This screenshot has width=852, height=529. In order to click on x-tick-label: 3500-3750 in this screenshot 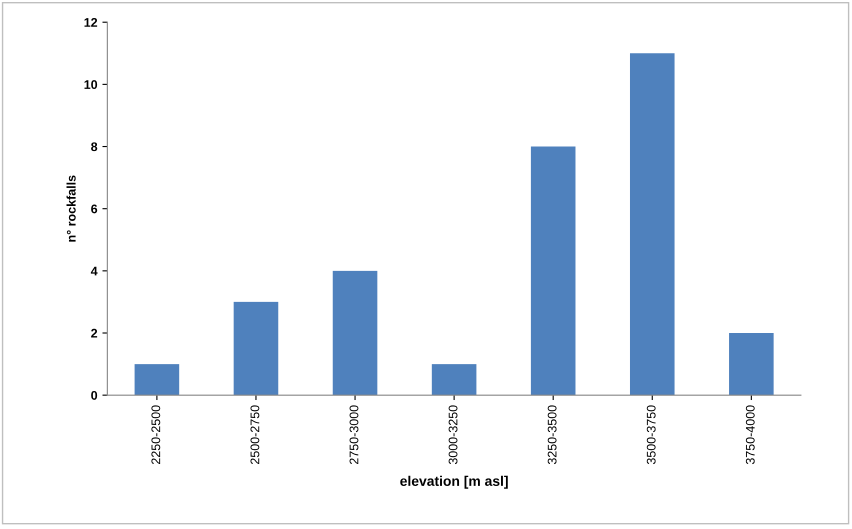, I will do `click(651, 434)`.